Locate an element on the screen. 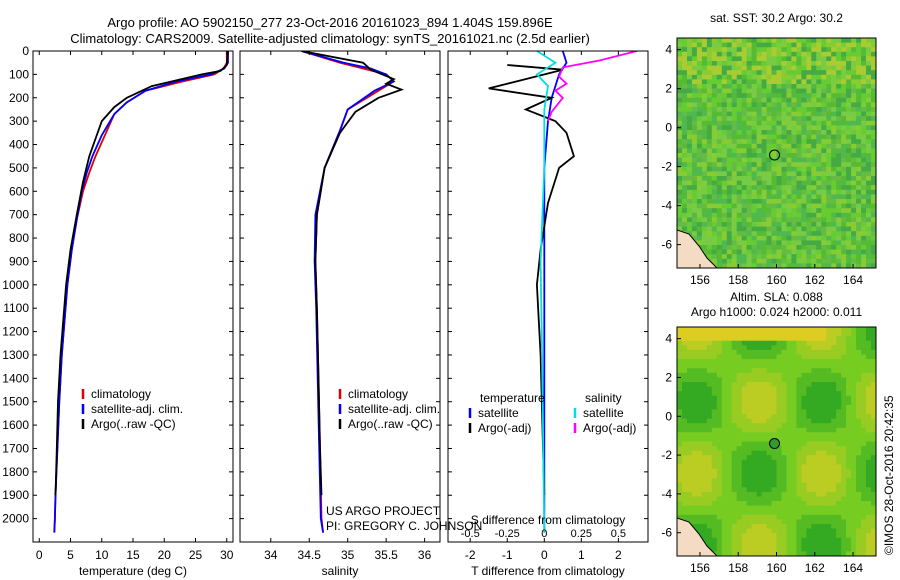 This screenshot has height=580, width=900. ytick-label-depth: 1900 is located at coordinates (15, 495).